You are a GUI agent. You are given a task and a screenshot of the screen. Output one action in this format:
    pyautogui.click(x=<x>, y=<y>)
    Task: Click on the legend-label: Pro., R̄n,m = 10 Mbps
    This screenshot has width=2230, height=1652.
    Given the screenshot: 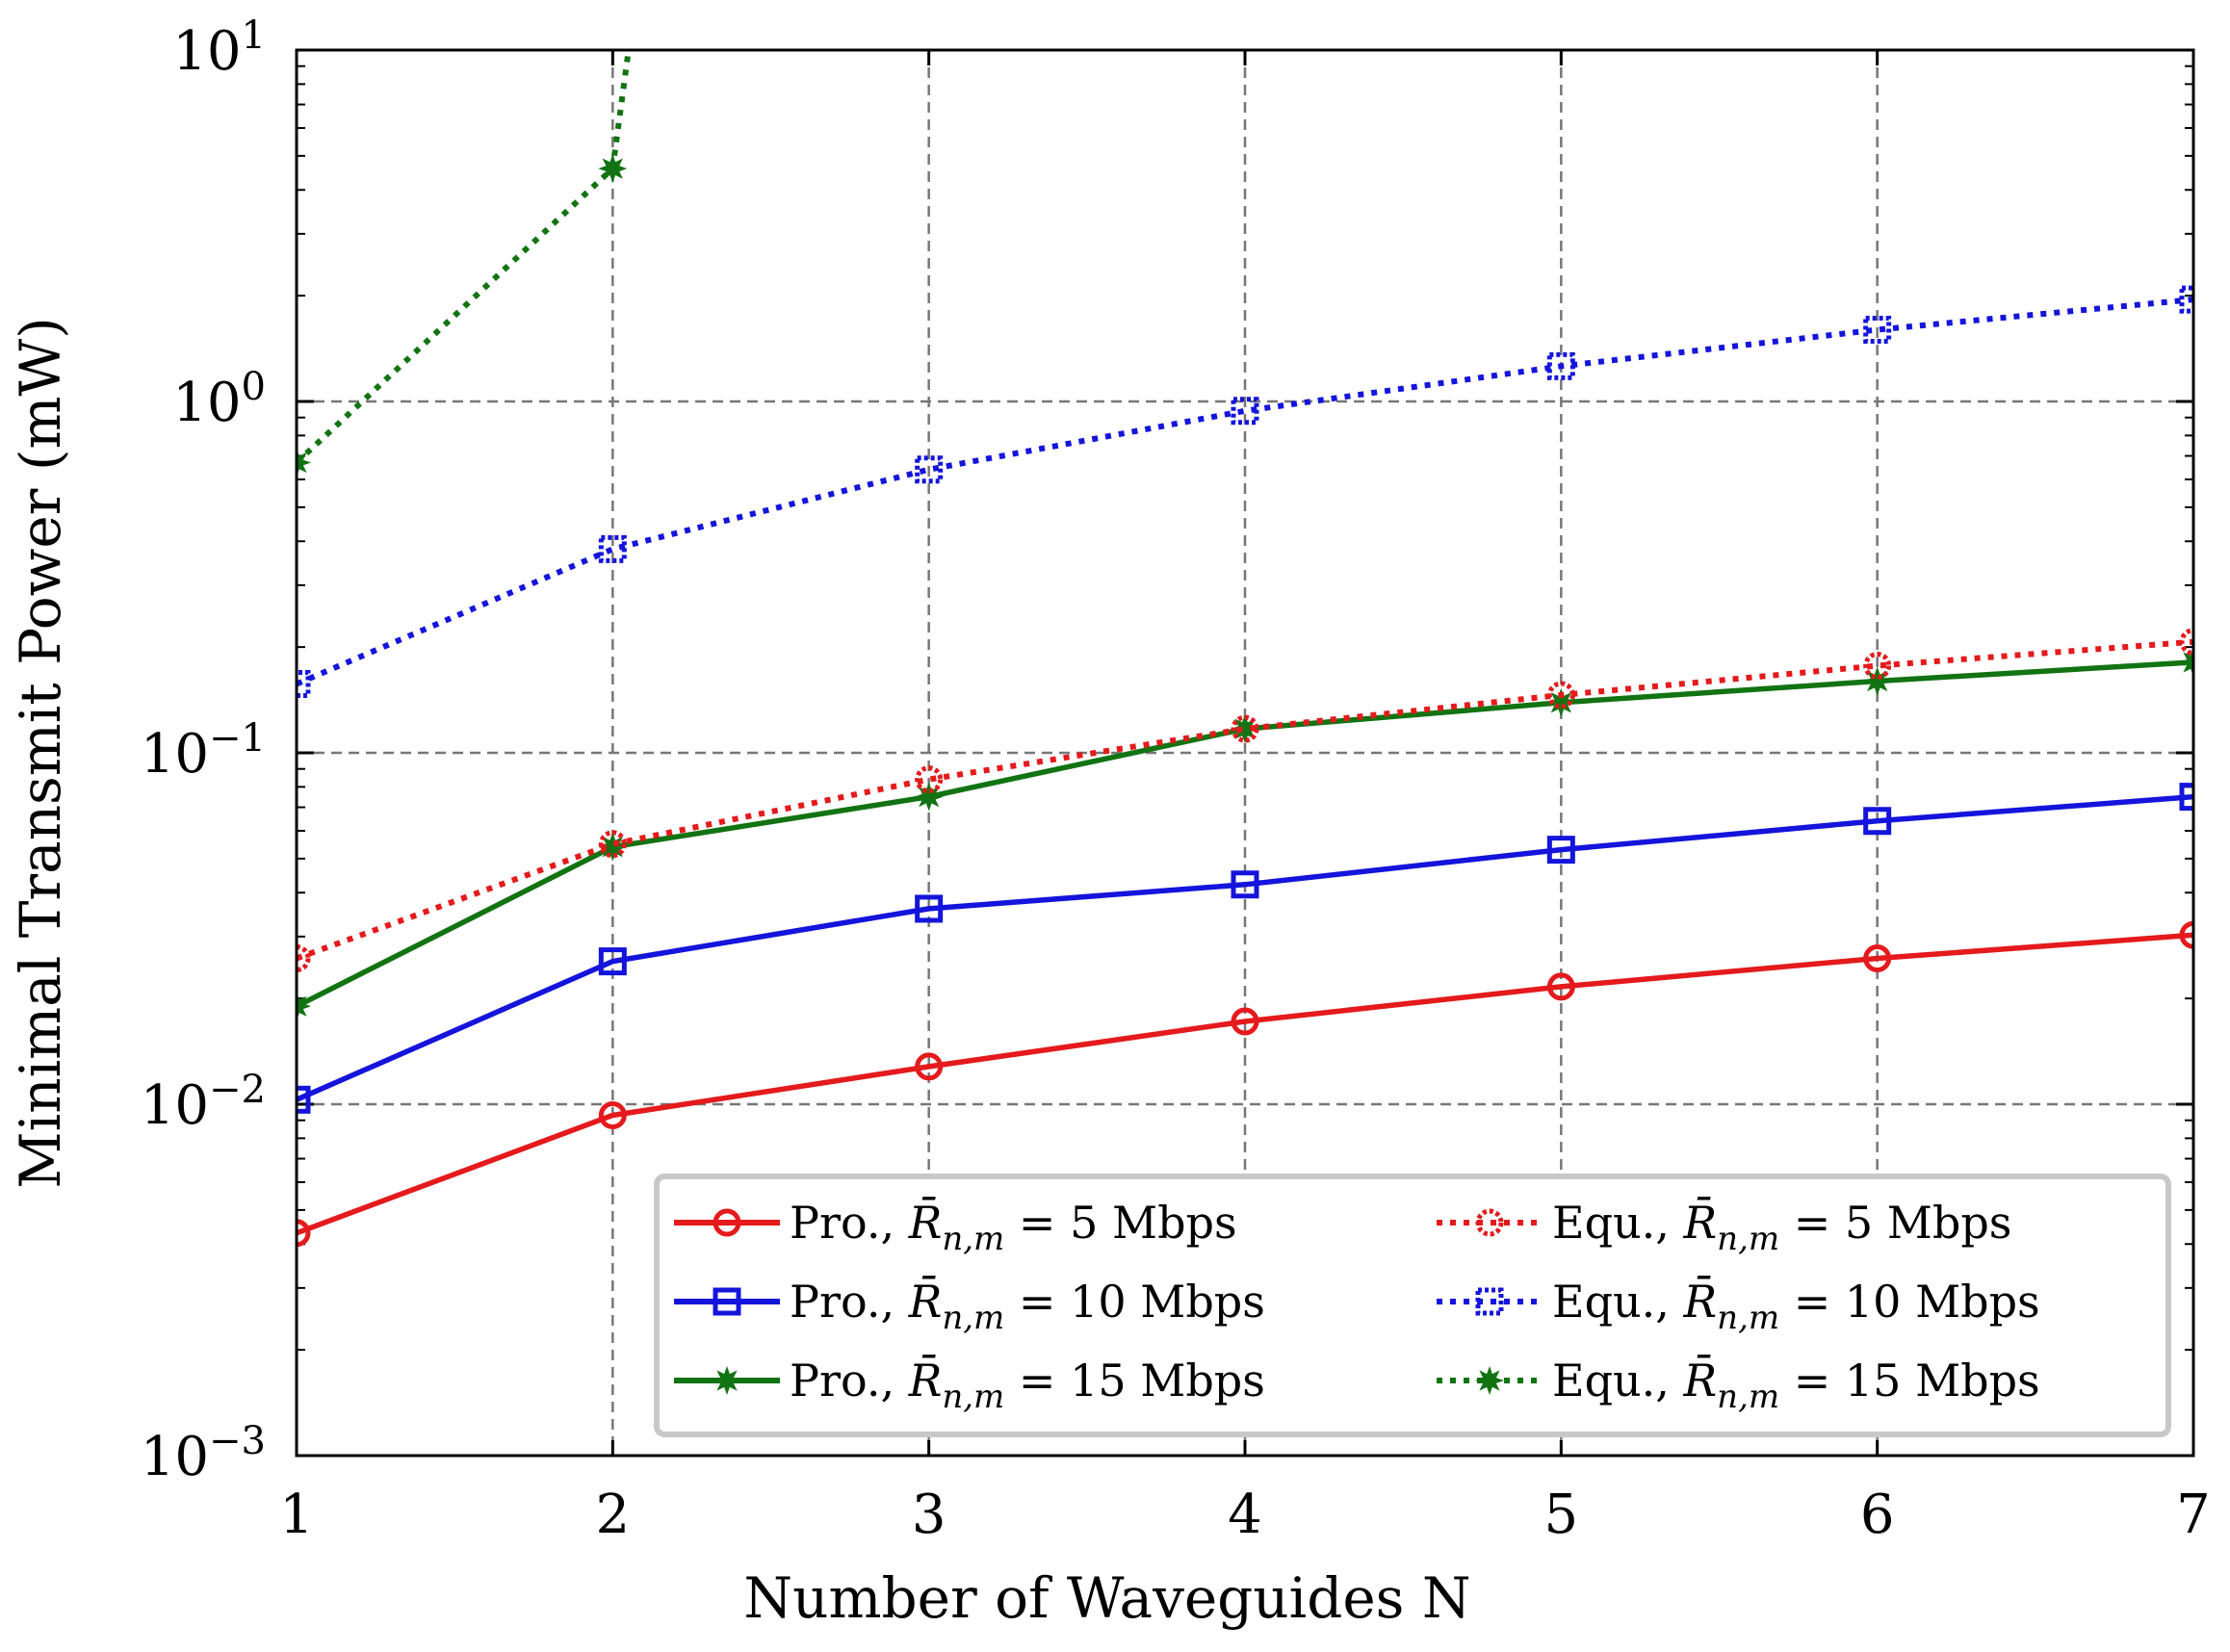 What is the action you would take?
    pyautogui.click(x=1027, y=1306)
    